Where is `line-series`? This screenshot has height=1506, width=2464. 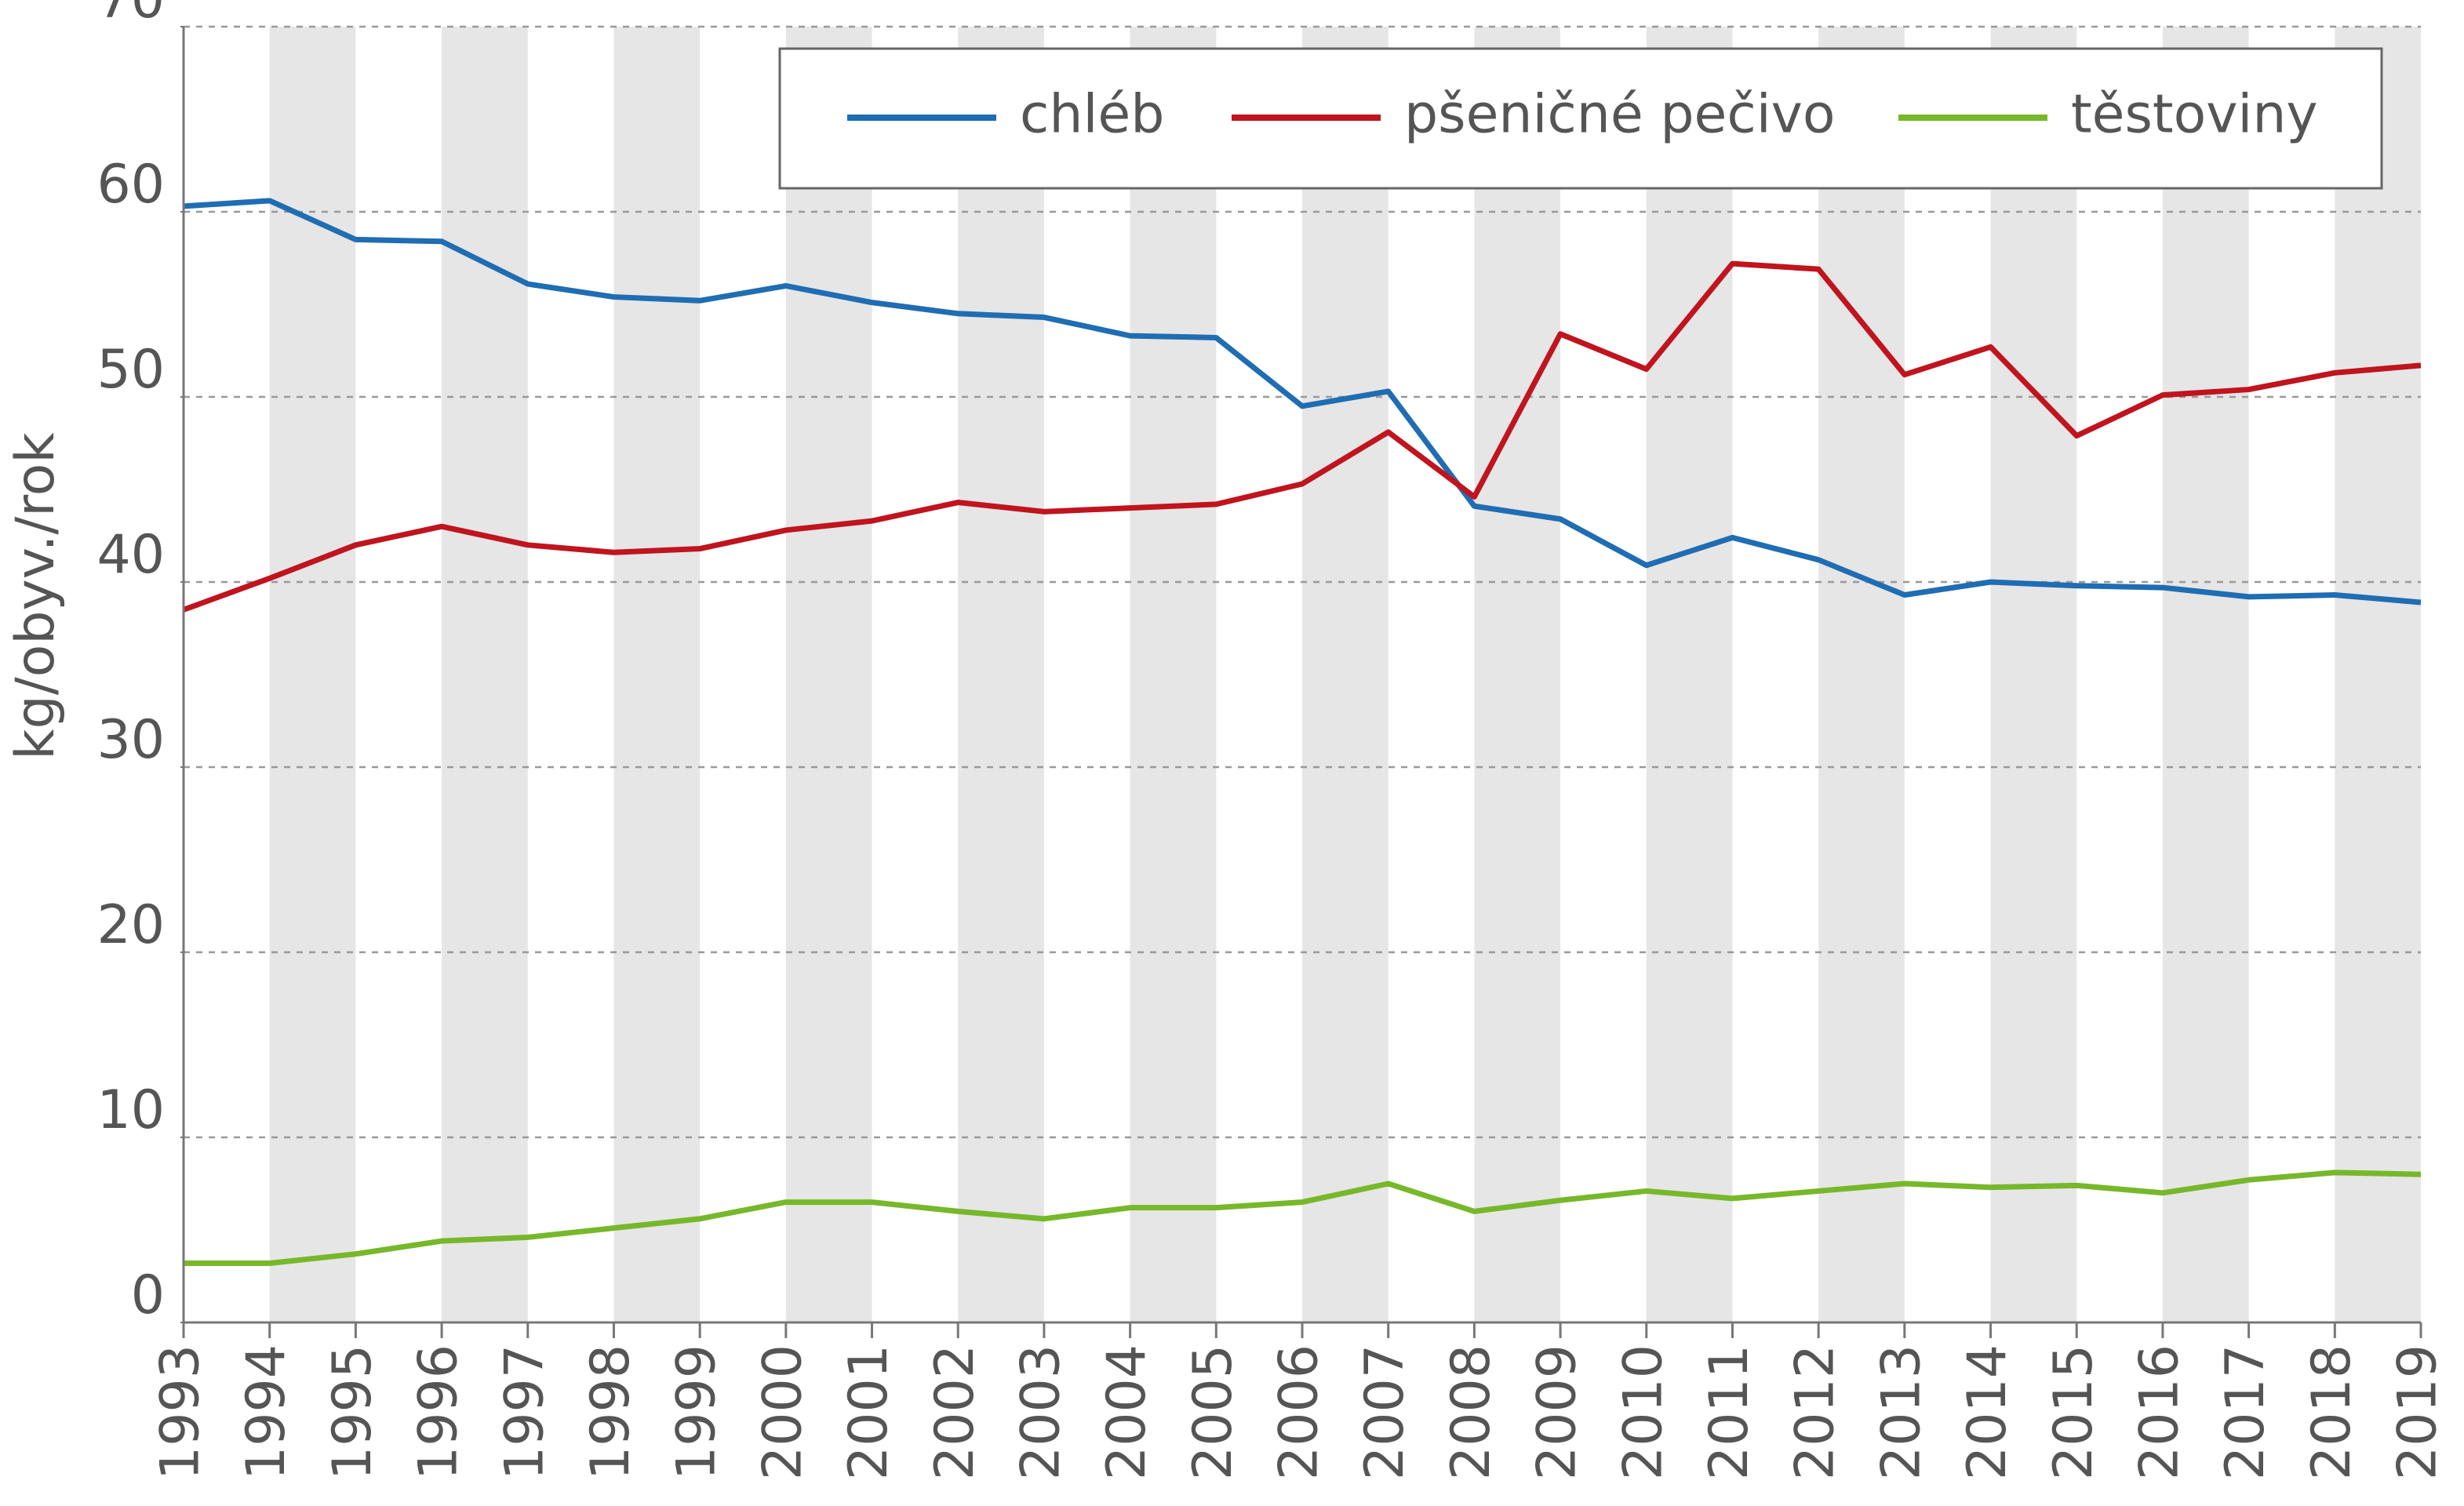
line-series is located at coordinates (1303, 1218).